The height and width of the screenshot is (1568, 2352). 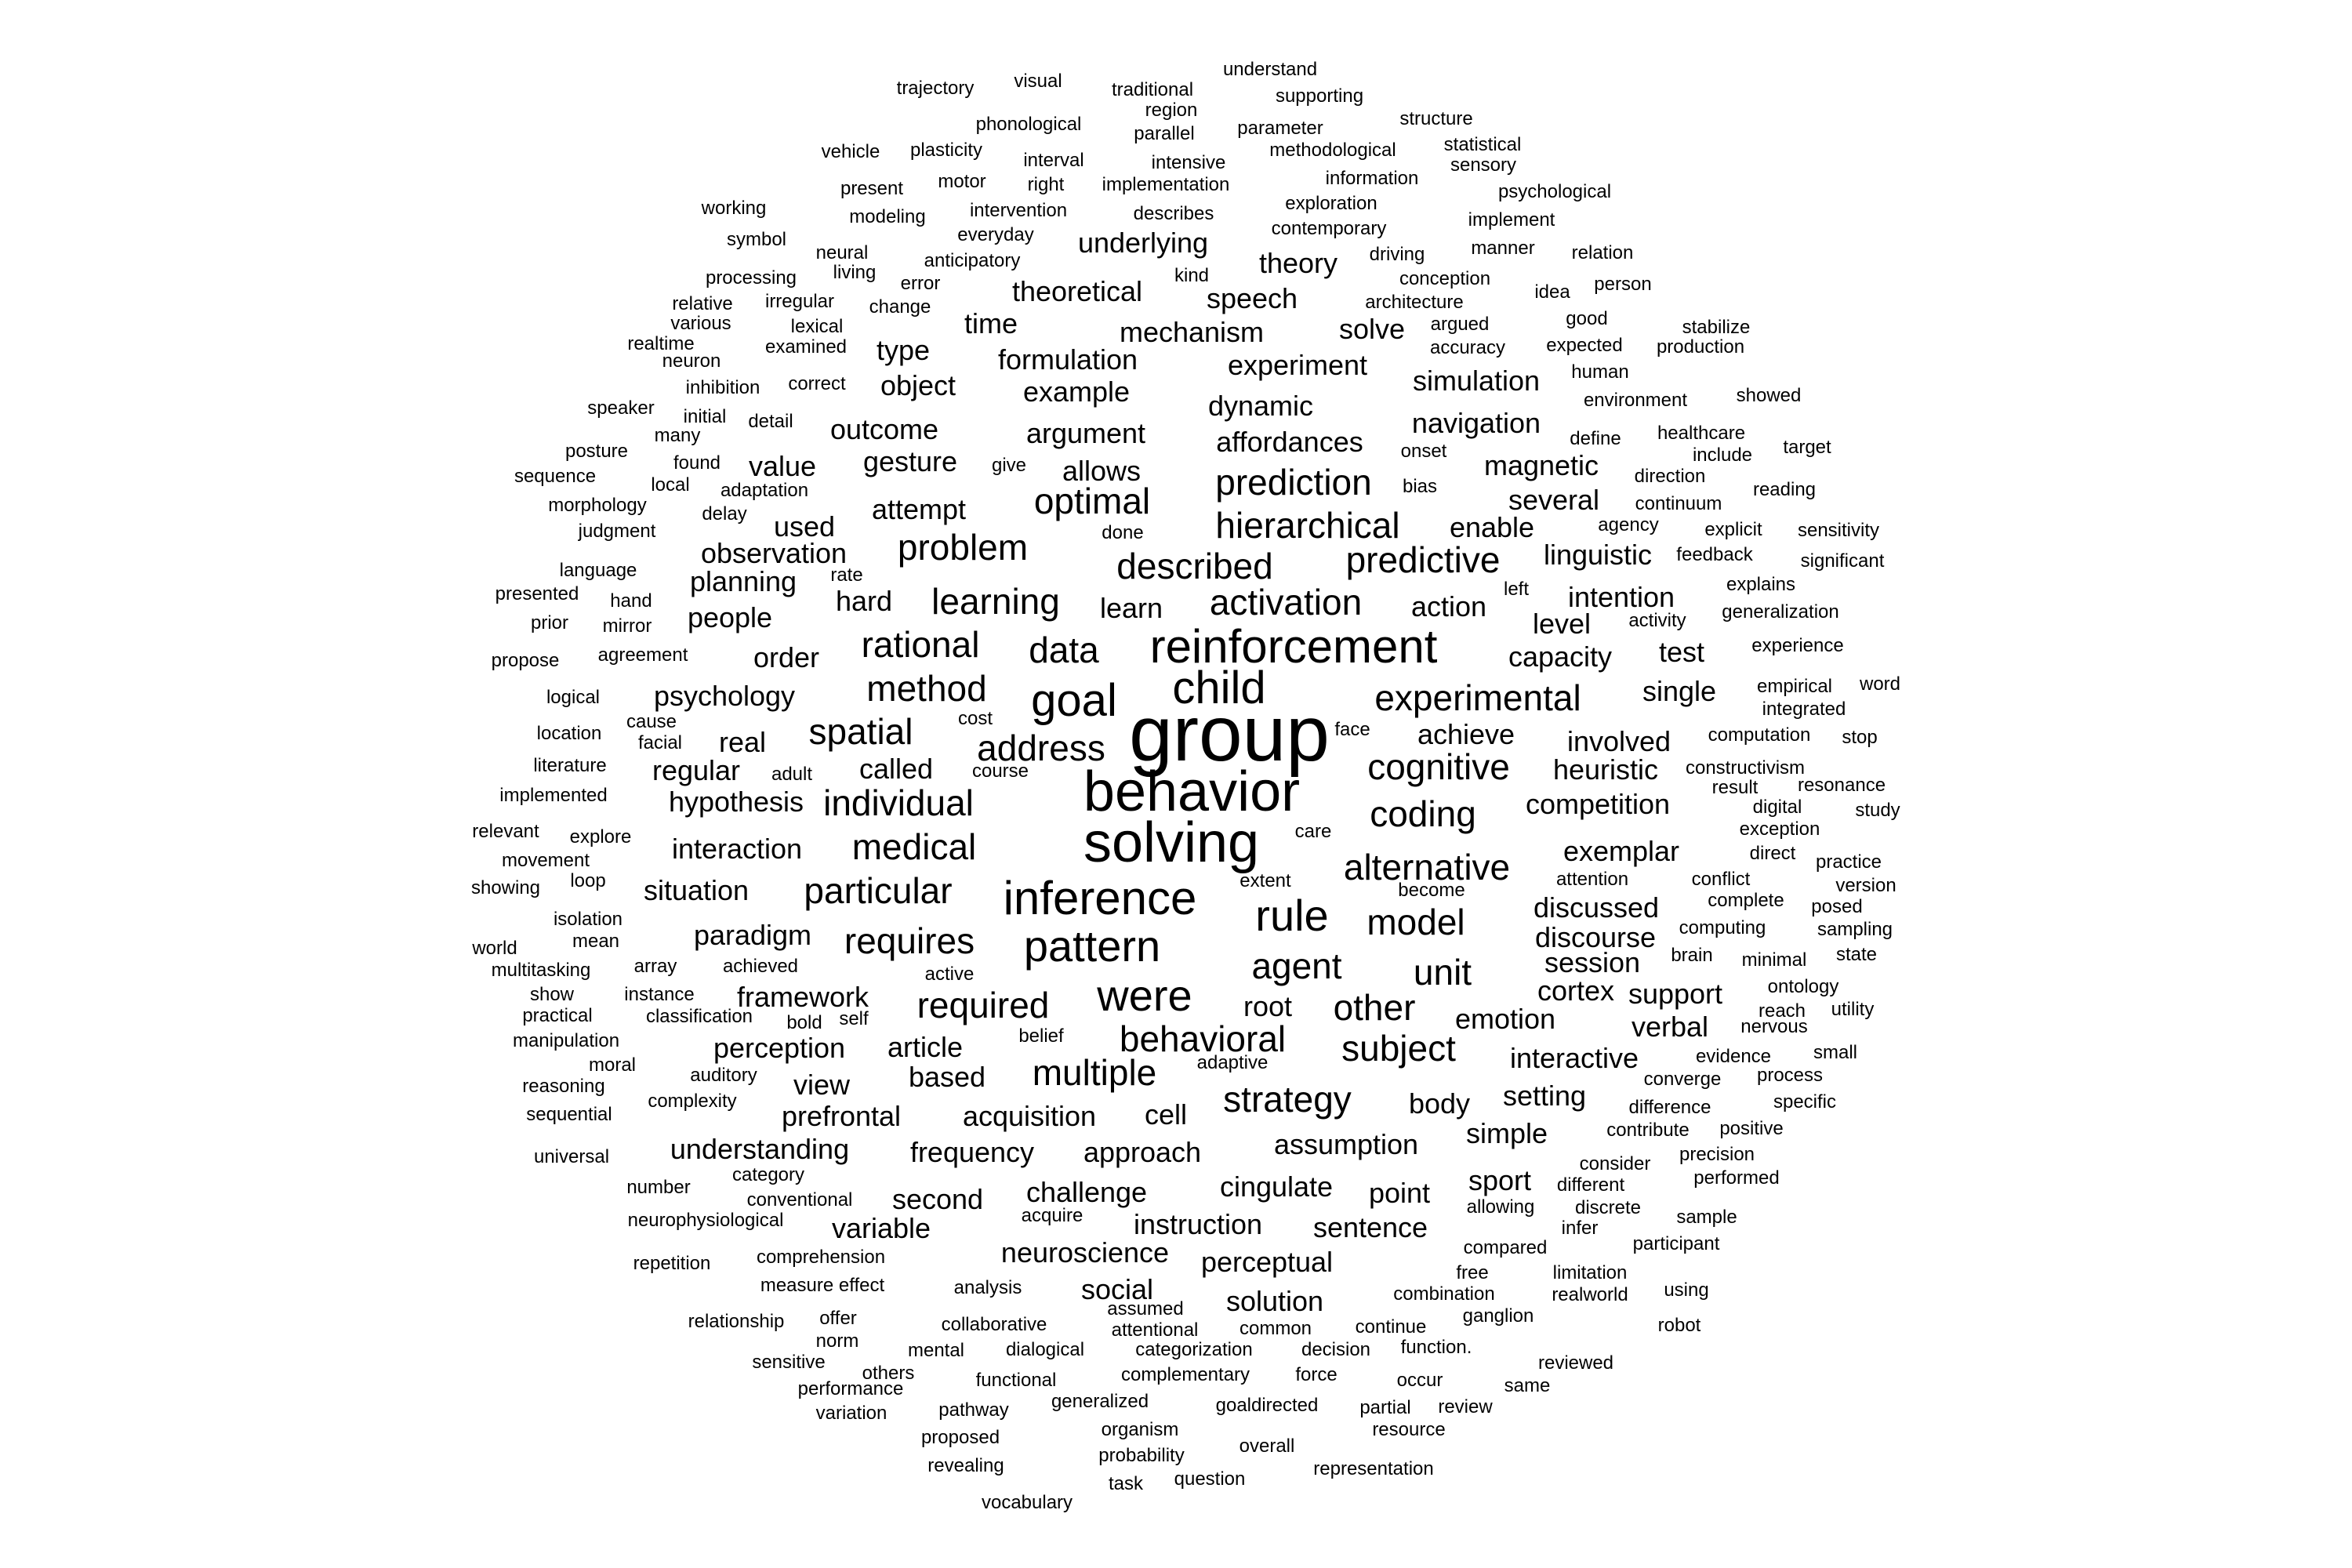 I want to click on word-acquire: acquire, so click(x=1052, y=1215).